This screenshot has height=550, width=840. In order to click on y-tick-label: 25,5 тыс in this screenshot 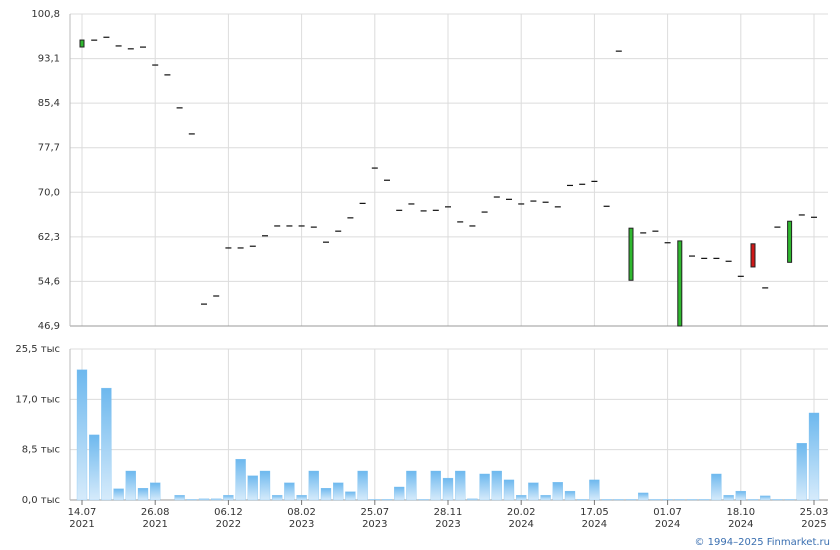, I will do `click(37, 349)`.